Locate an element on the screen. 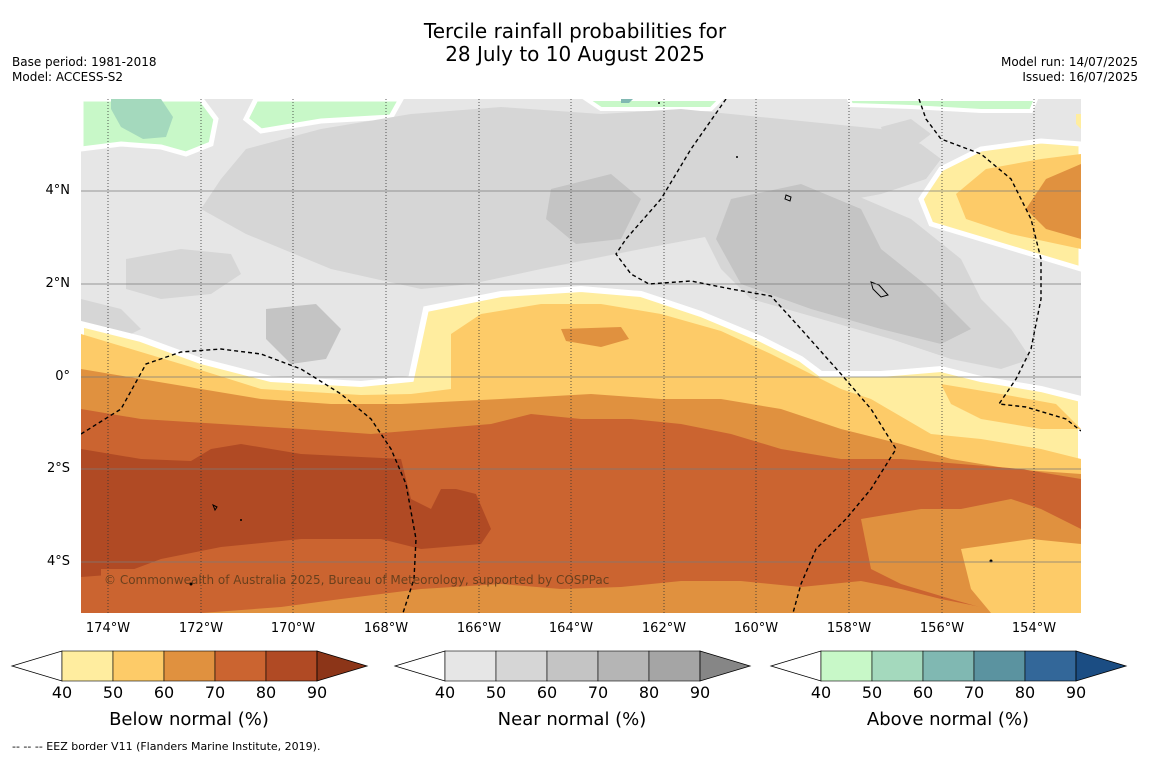 The image size is (1150, 758). lon-label: 164°W is located at coordinates (571, 628).